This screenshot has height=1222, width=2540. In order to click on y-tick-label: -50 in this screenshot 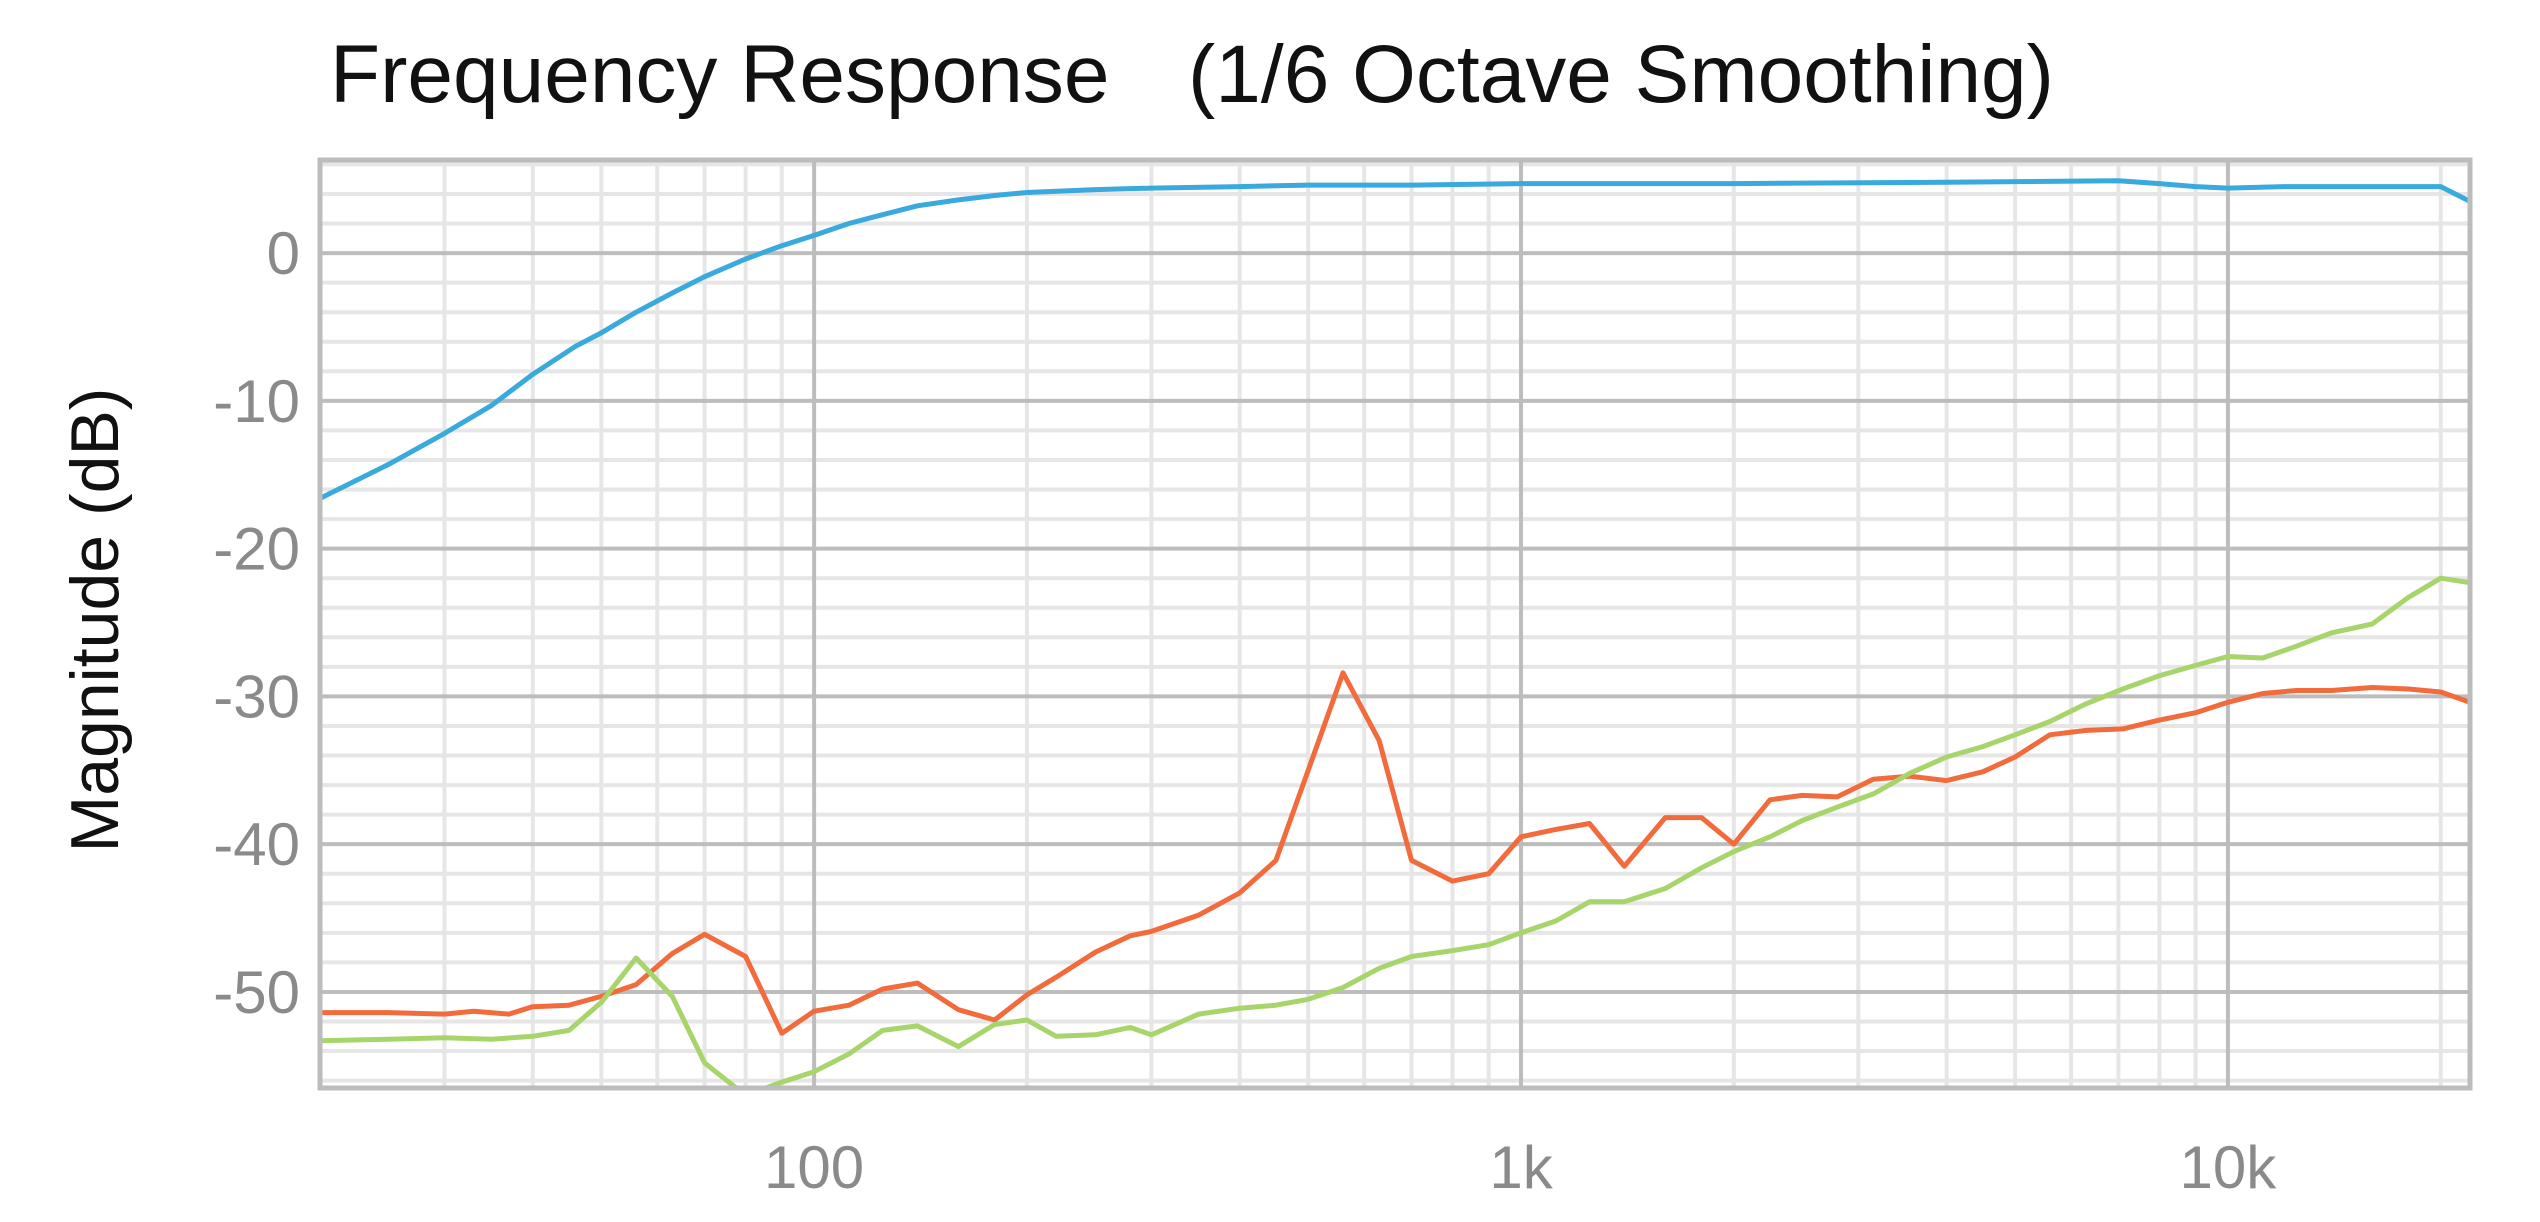, I will do `click(256, 992)`.